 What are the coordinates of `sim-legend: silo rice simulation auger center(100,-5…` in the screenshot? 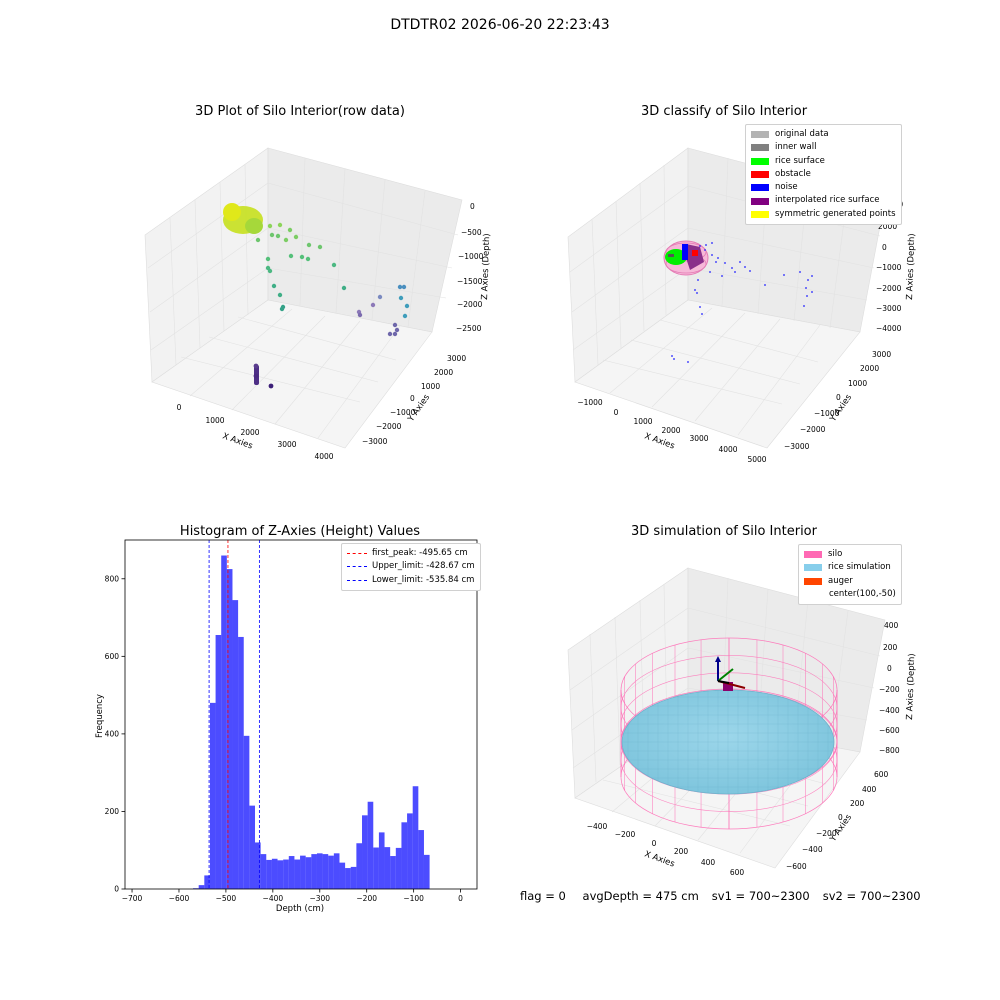 It's located at (850, 575).